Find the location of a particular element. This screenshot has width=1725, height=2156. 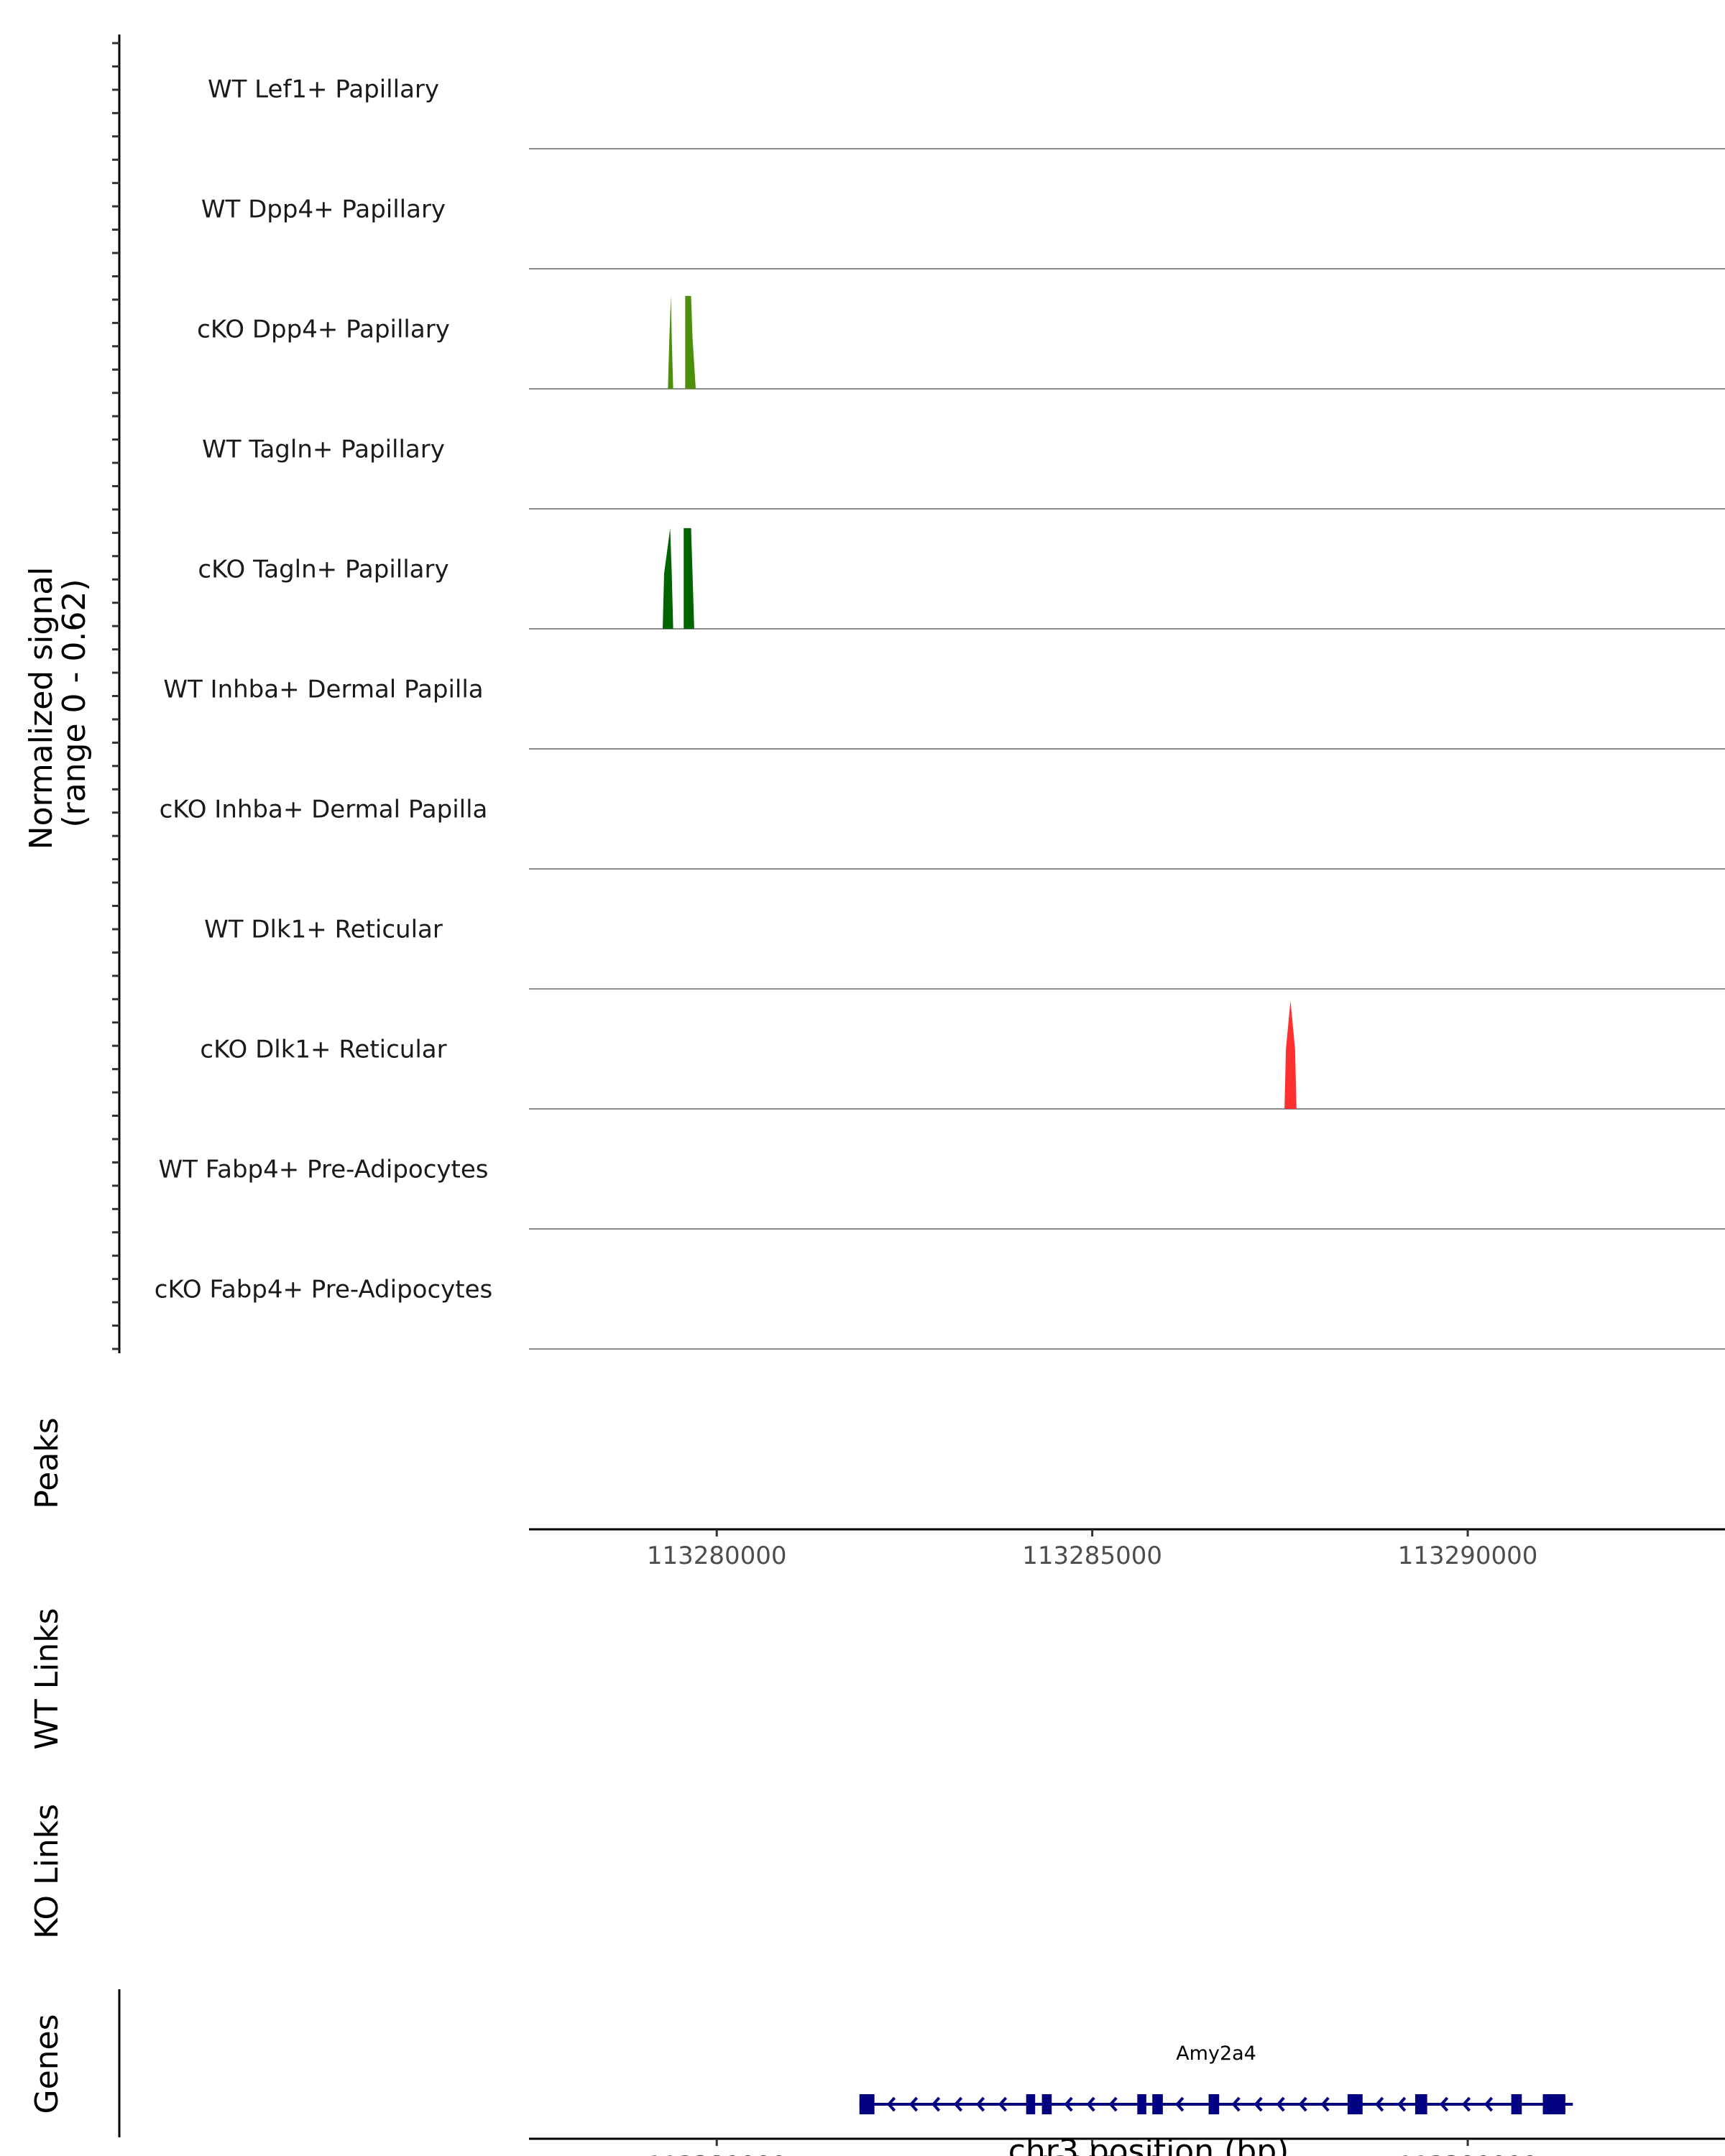

coverage-y-label: Normalized signal (range 0 - 0.62) is located at coordinates (58, 703).